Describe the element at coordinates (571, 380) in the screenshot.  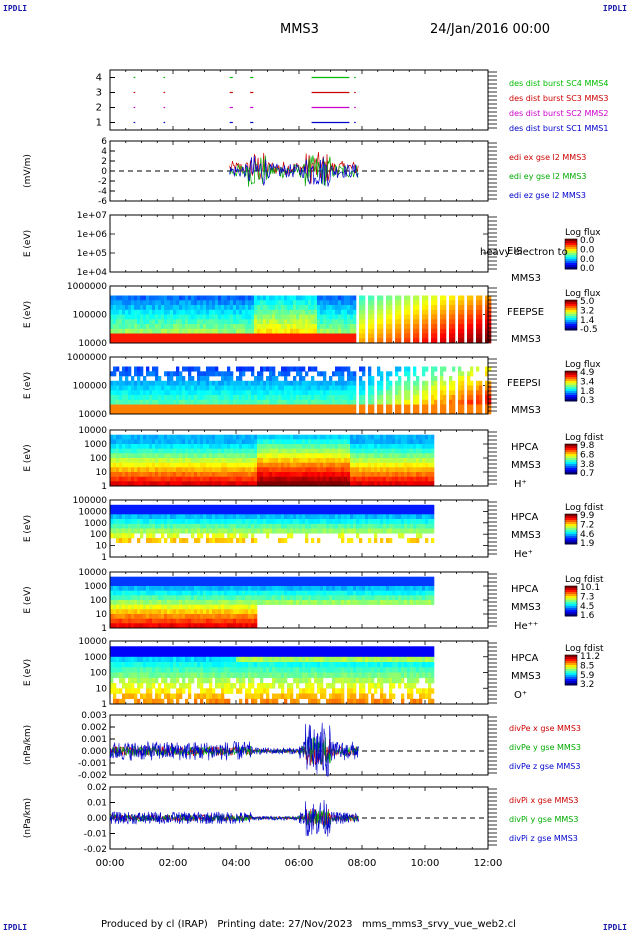
I see `feepsi-panel-colorbar-cell` at that location.